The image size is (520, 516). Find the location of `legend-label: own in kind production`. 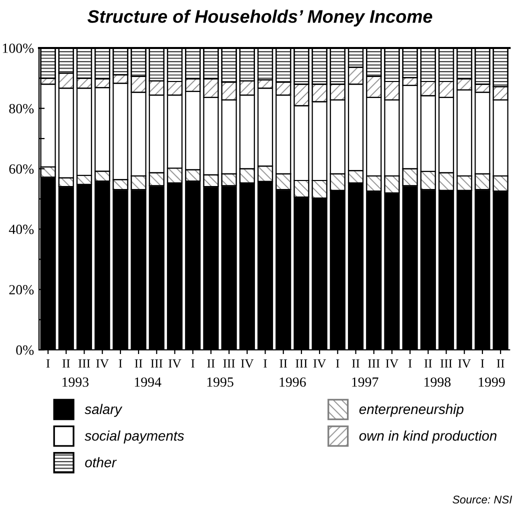

legend-label: own in kind production is located at coordinates (427, 437).